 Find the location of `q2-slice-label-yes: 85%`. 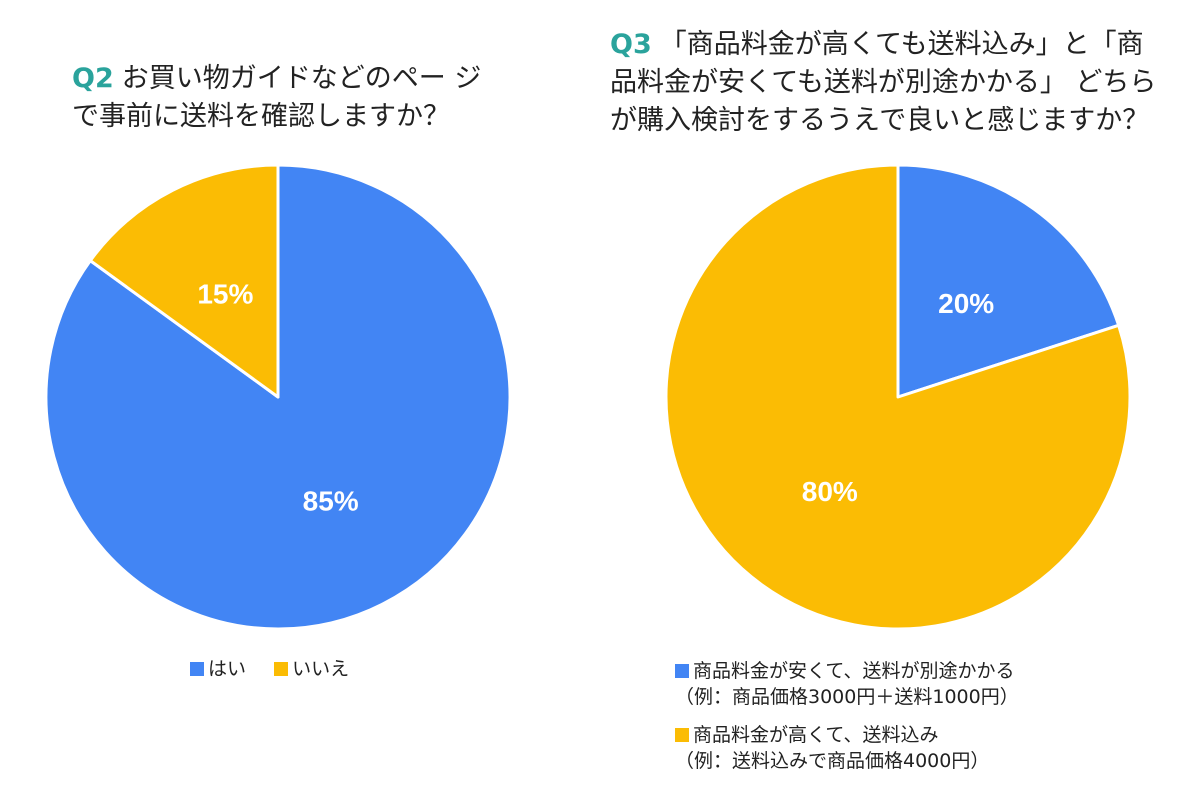

q2-slice-label-yes: 85% is located at coordinates (331, 500).